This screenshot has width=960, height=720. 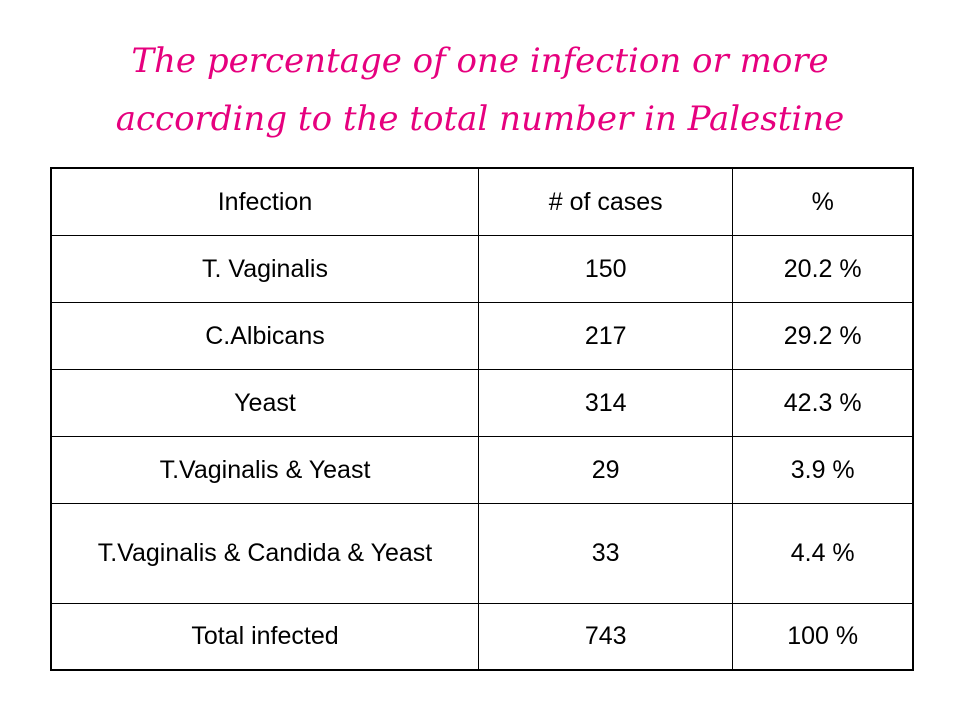 What do you see at coordinates (823, 402) in the screenshot?
I see `cell-percent: 42.3 %` at bounding box center [823, 402].